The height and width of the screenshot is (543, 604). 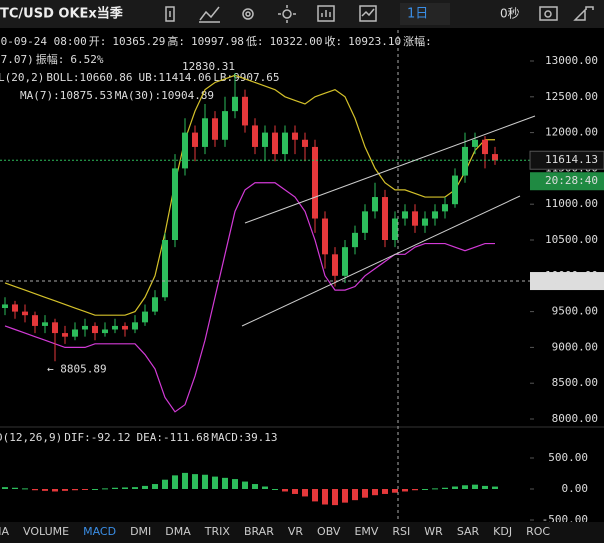 I want to click on info-text: D(12,26,9), so click(x=31, y=437).